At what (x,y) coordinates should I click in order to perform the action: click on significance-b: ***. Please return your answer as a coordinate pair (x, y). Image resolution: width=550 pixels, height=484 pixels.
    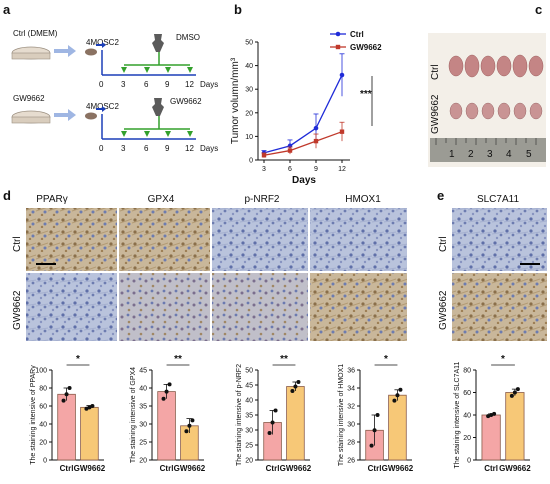
    Looking at the image, I should click on (366, 94).